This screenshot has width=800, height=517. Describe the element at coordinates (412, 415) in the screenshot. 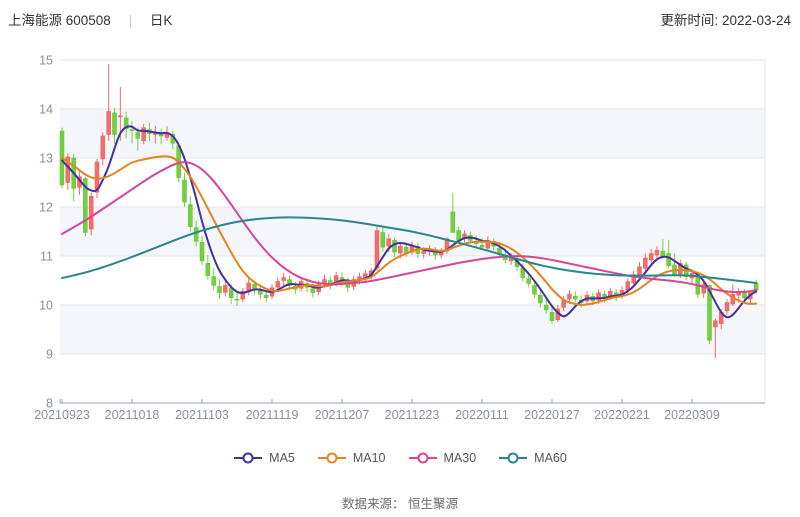

I see `svg-text: 20211223` at that location.